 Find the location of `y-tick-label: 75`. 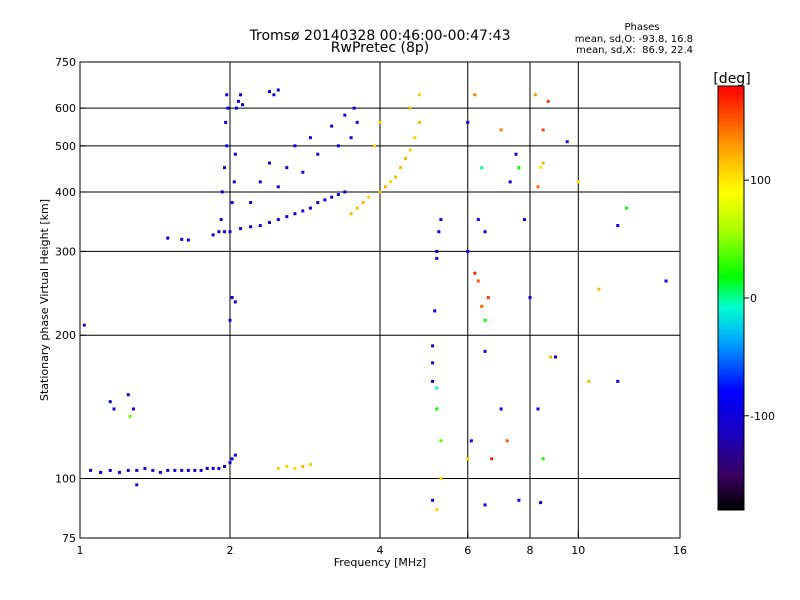

y-tick-label: 75 is located at coordinates (69, 538).